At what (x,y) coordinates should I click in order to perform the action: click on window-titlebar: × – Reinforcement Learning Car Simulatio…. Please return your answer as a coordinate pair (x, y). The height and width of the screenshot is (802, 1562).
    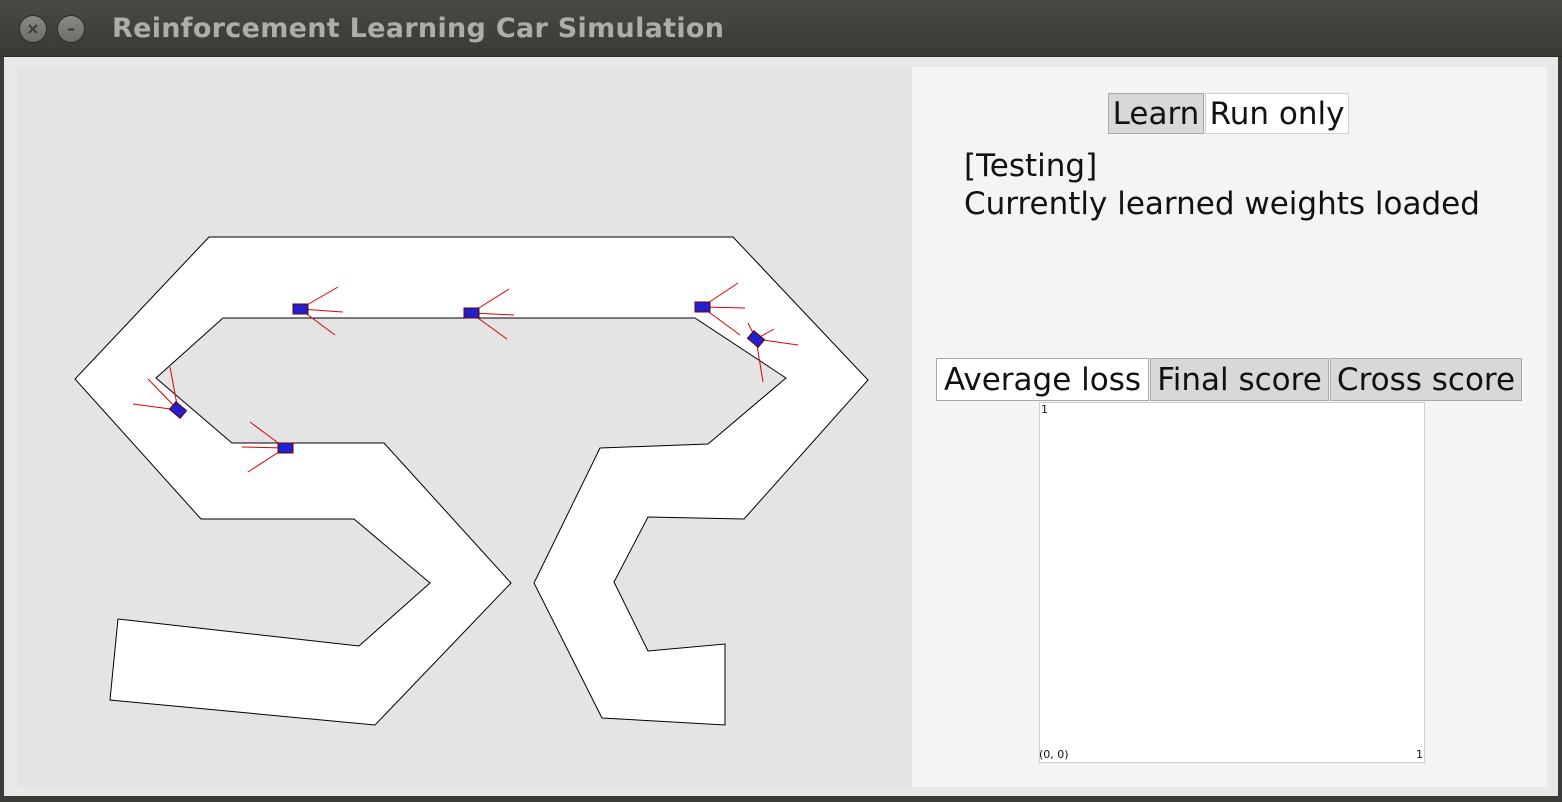
    Looking at the image, I should click on (781, 28).